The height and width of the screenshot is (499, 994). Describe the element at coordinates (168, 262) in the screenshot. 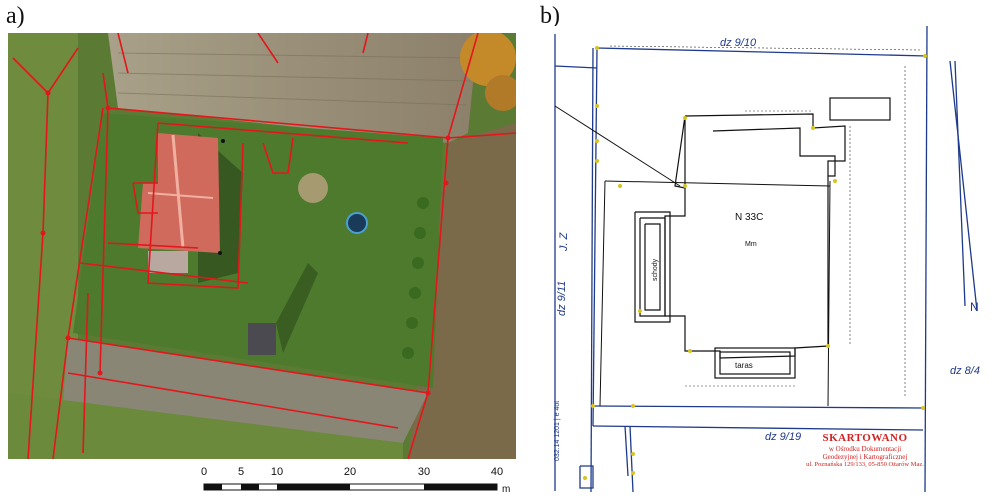

I see `terrace` at that location.